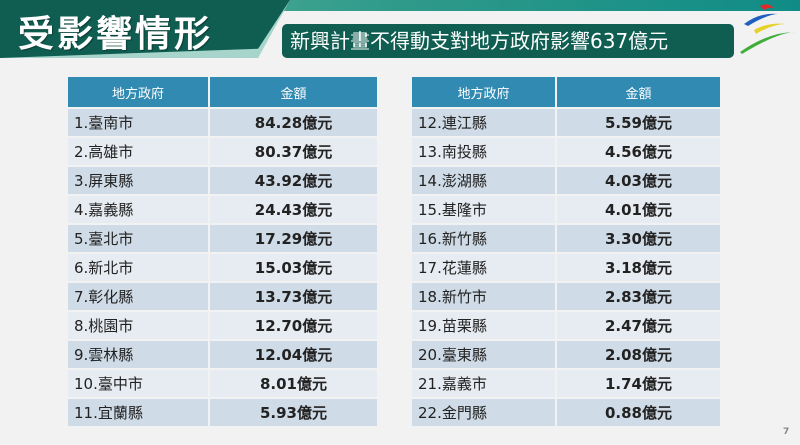 The width and height of the screenshot is (800, 445). I want to click on amount-value: 3.30億元, so click(637, 238).